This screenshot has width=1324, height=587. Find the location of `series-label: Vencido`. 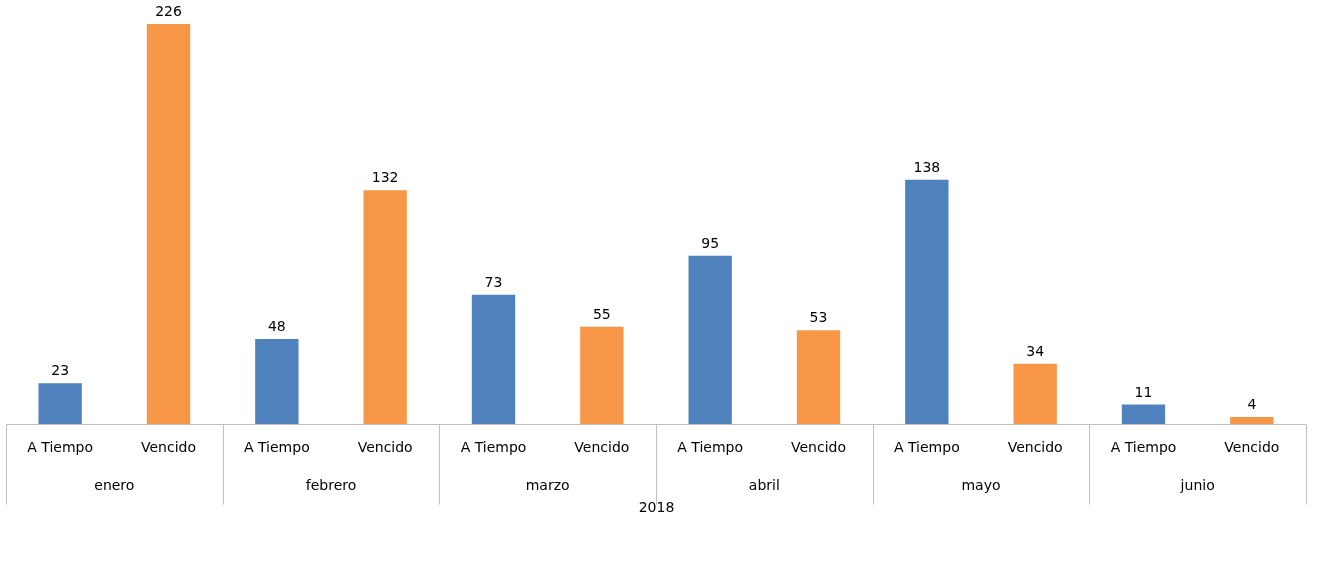

series-label: Vencido is located at coordinates (602, 447).